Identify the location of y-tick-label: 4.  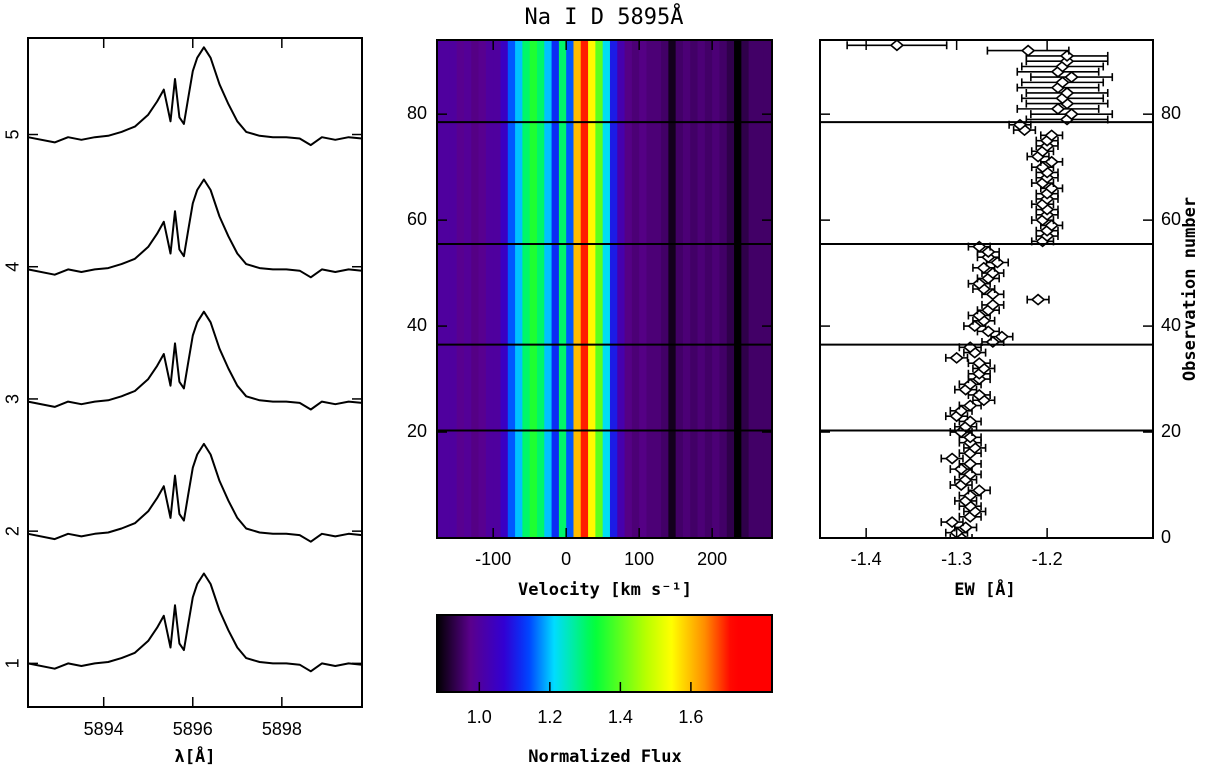
(13, 267).